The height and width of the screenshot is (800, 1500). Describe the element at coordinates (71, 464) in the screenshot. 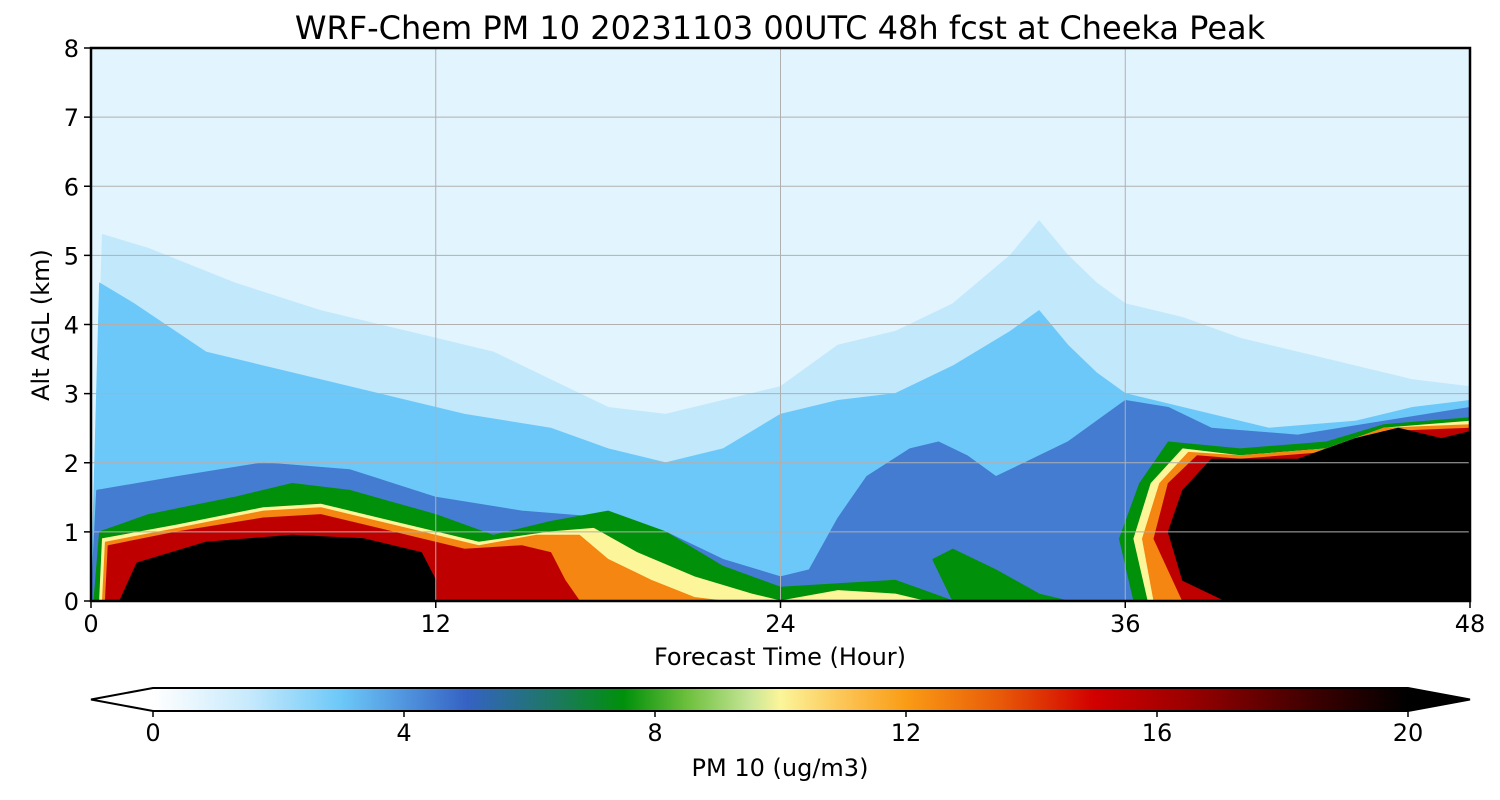

I see `y-tick-label: 2` at that location.